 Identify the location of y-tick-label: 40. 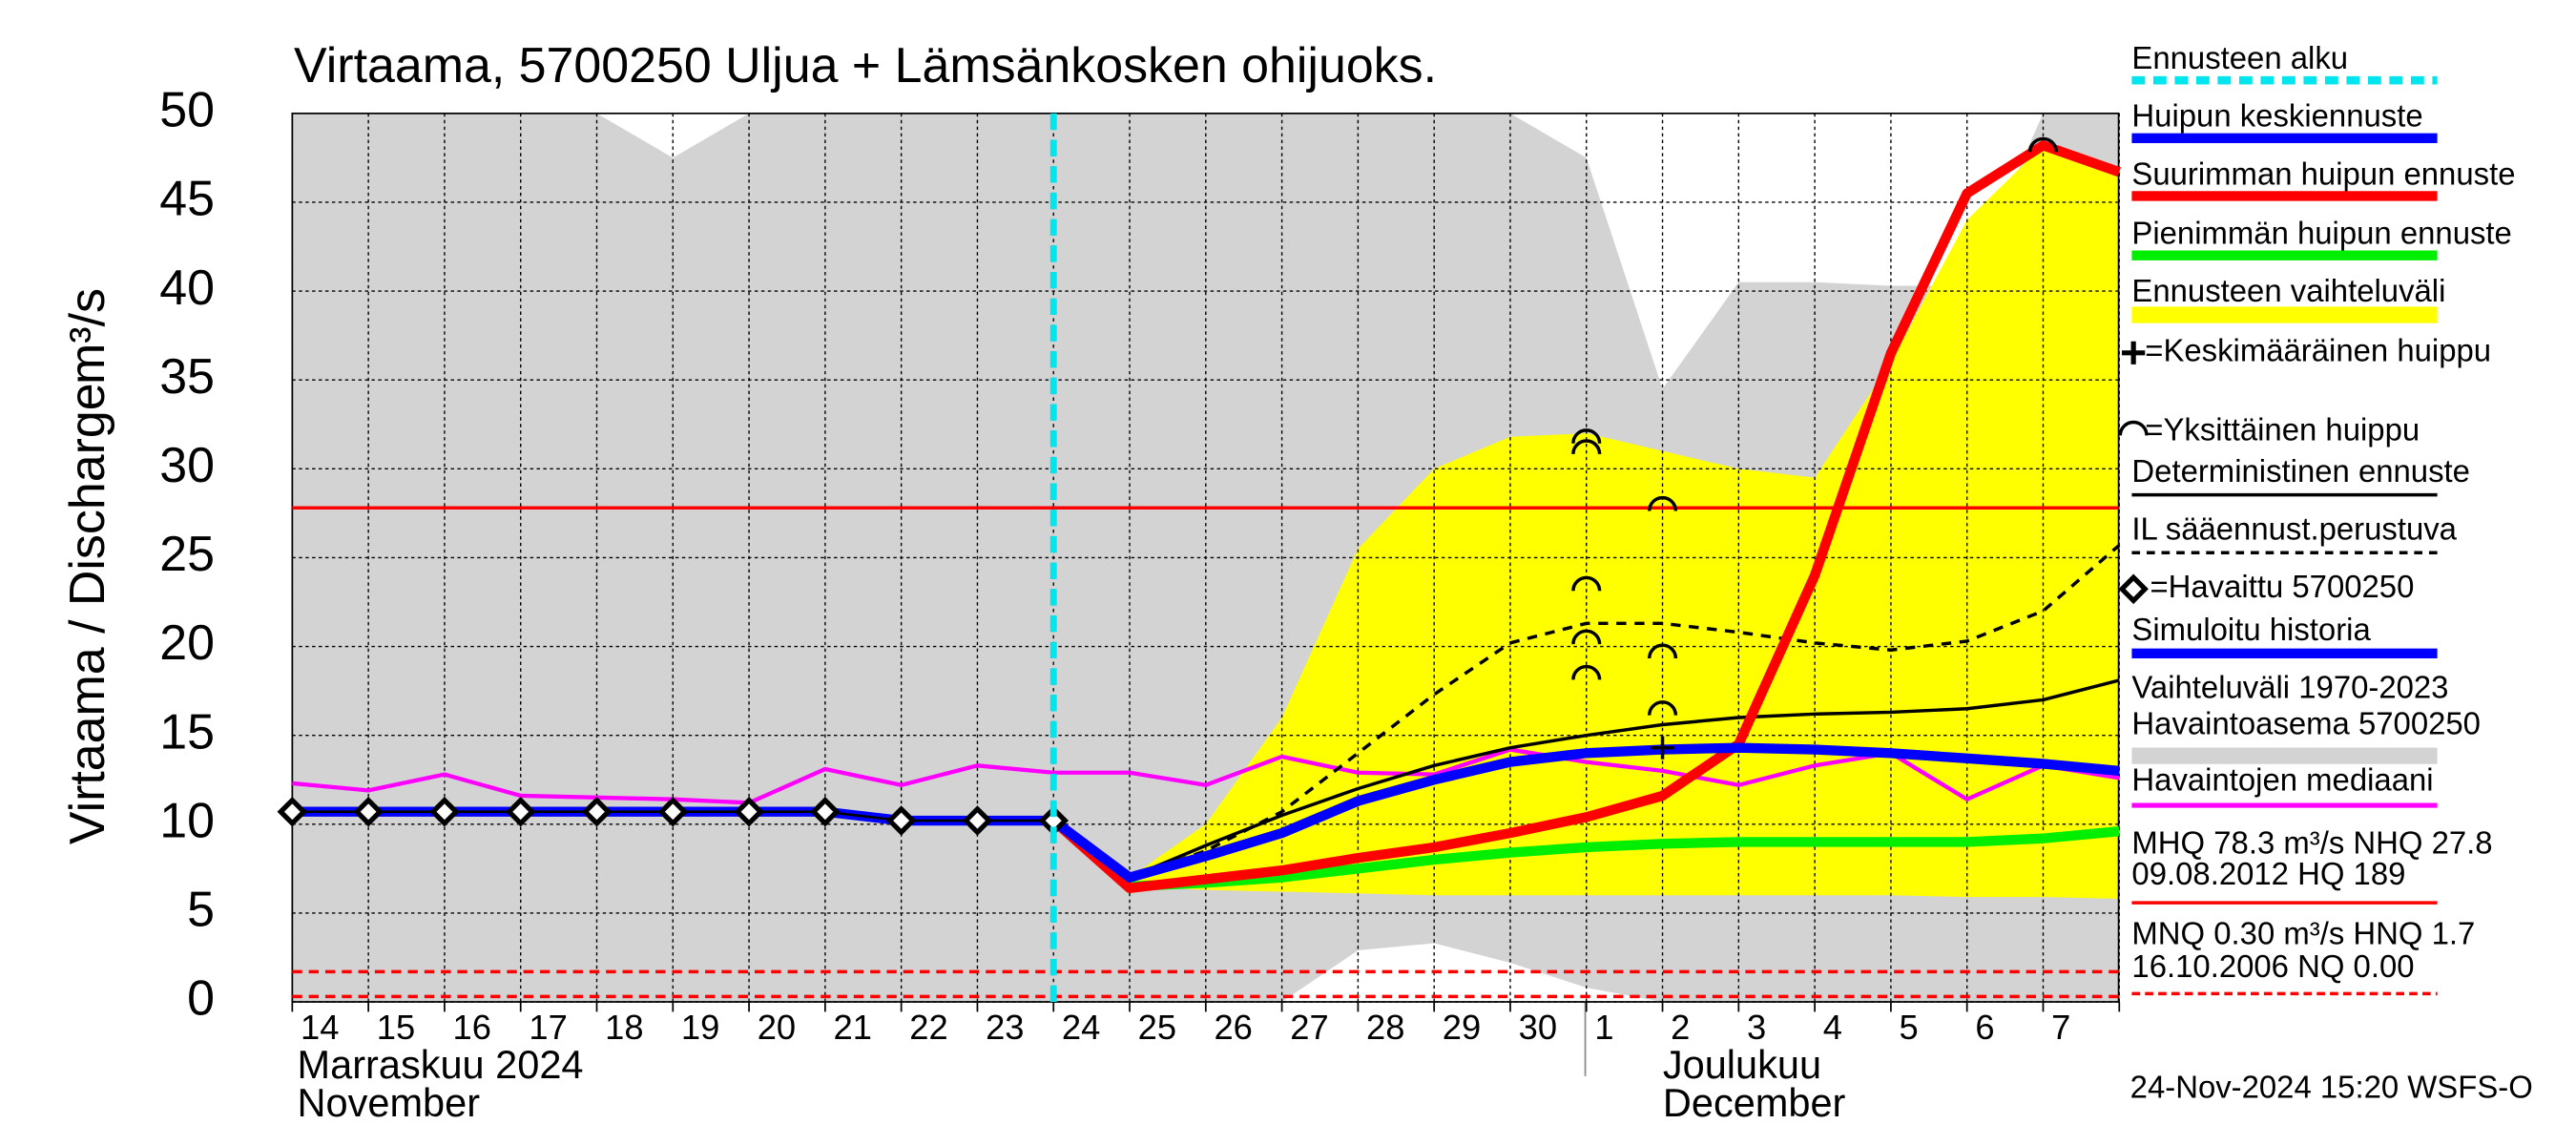
(187, 288).